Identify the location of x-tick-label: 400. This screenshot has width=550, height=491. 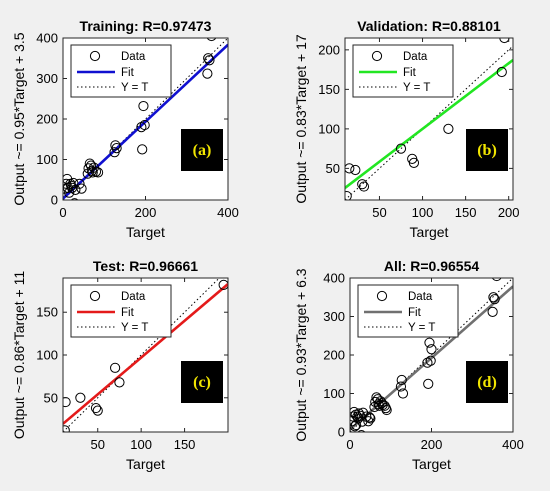
(228, 212).